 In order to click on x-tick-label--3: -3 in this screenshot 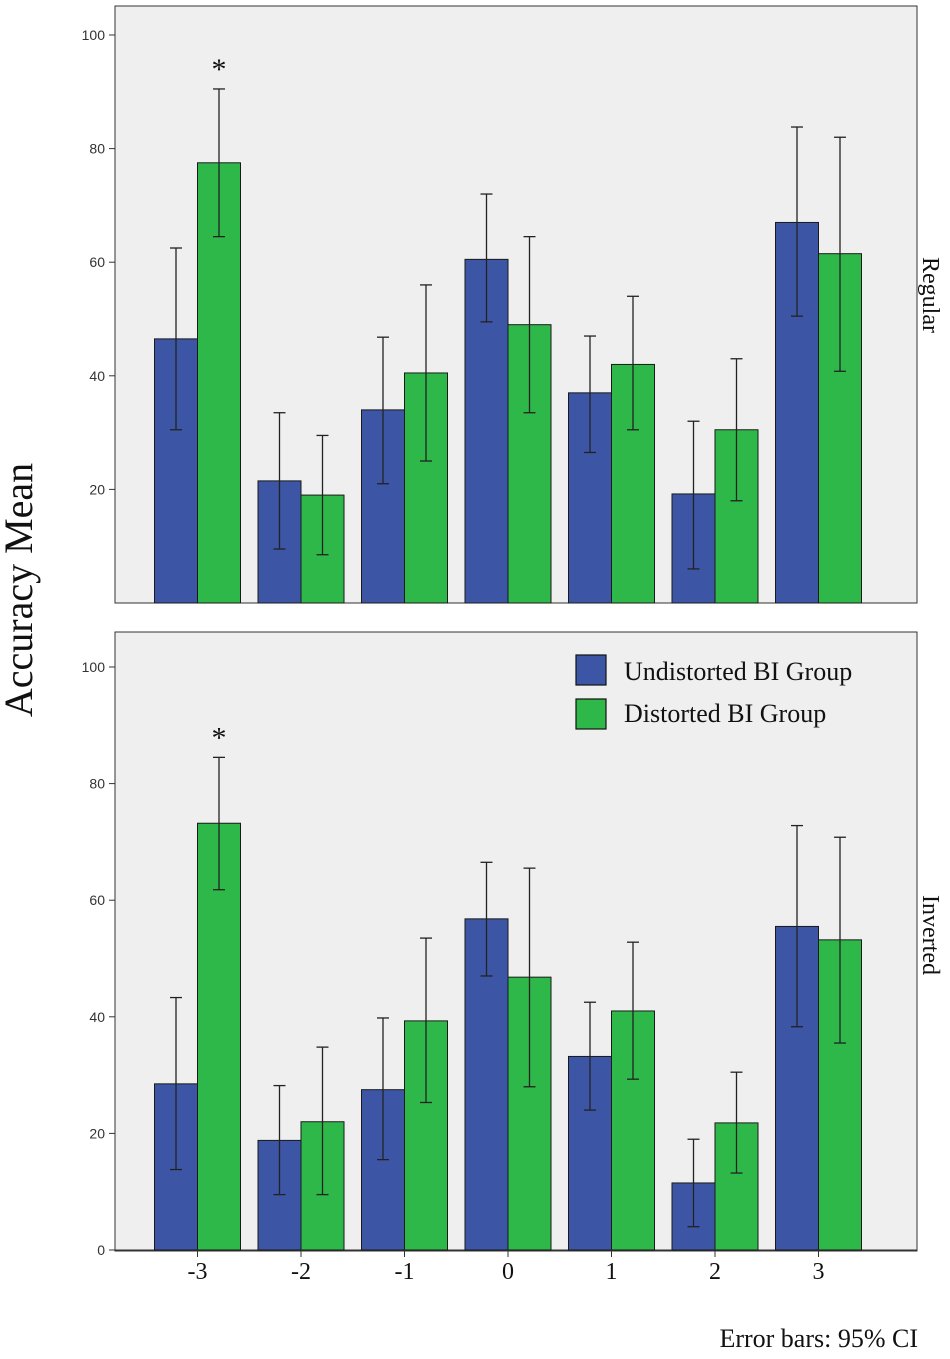, I will do `click(198, 1272)`.